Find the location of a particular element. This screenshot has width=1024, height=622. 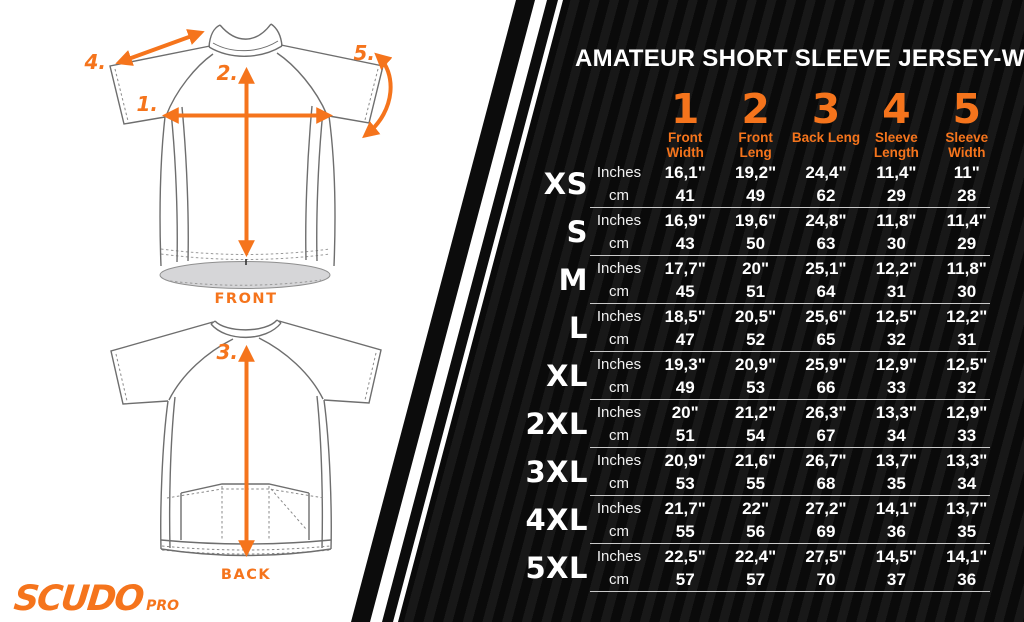

marker-2-label: 2. is located at coordinates (227, 73).